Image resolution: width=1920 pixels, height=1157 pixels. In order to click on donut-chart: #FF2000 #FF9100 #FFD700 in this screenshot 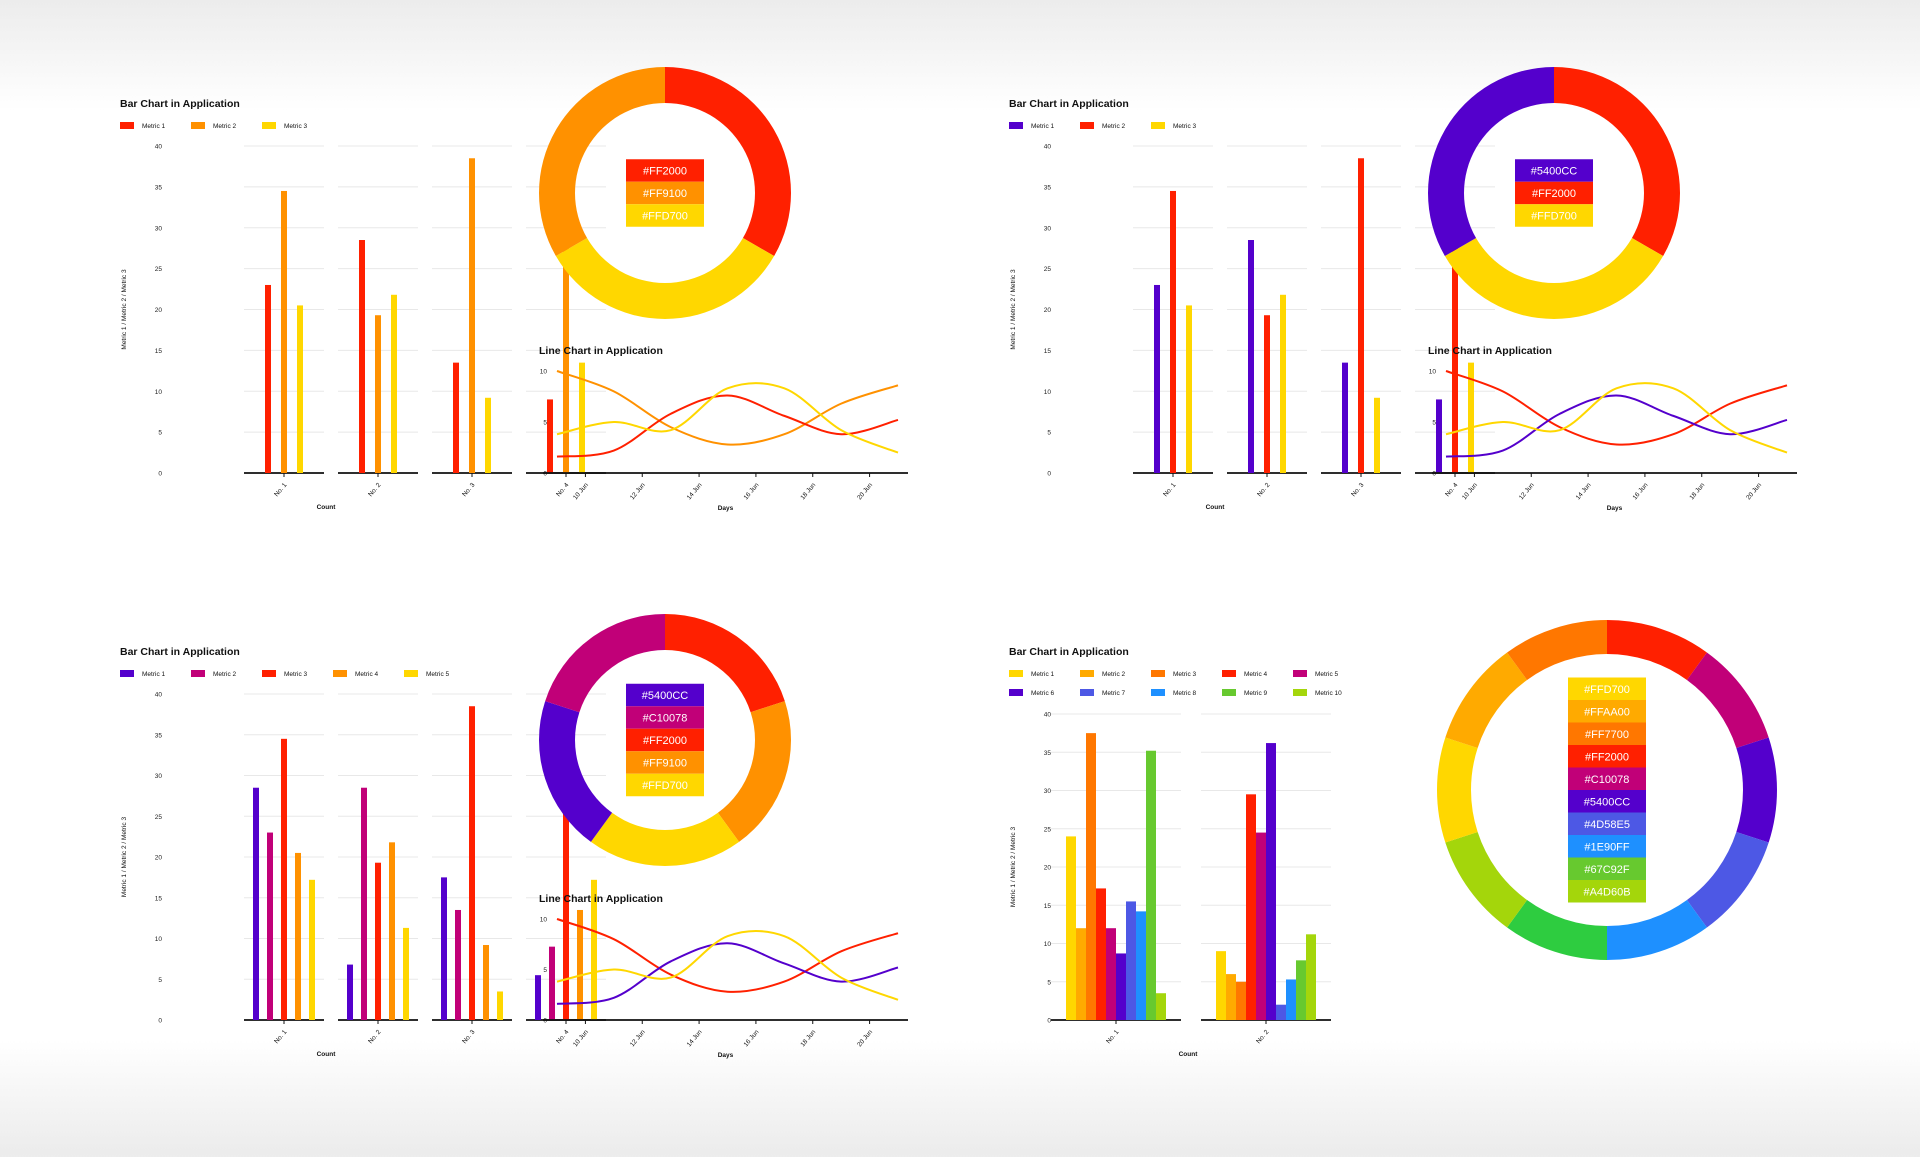, I will do `click(665, 193)`.